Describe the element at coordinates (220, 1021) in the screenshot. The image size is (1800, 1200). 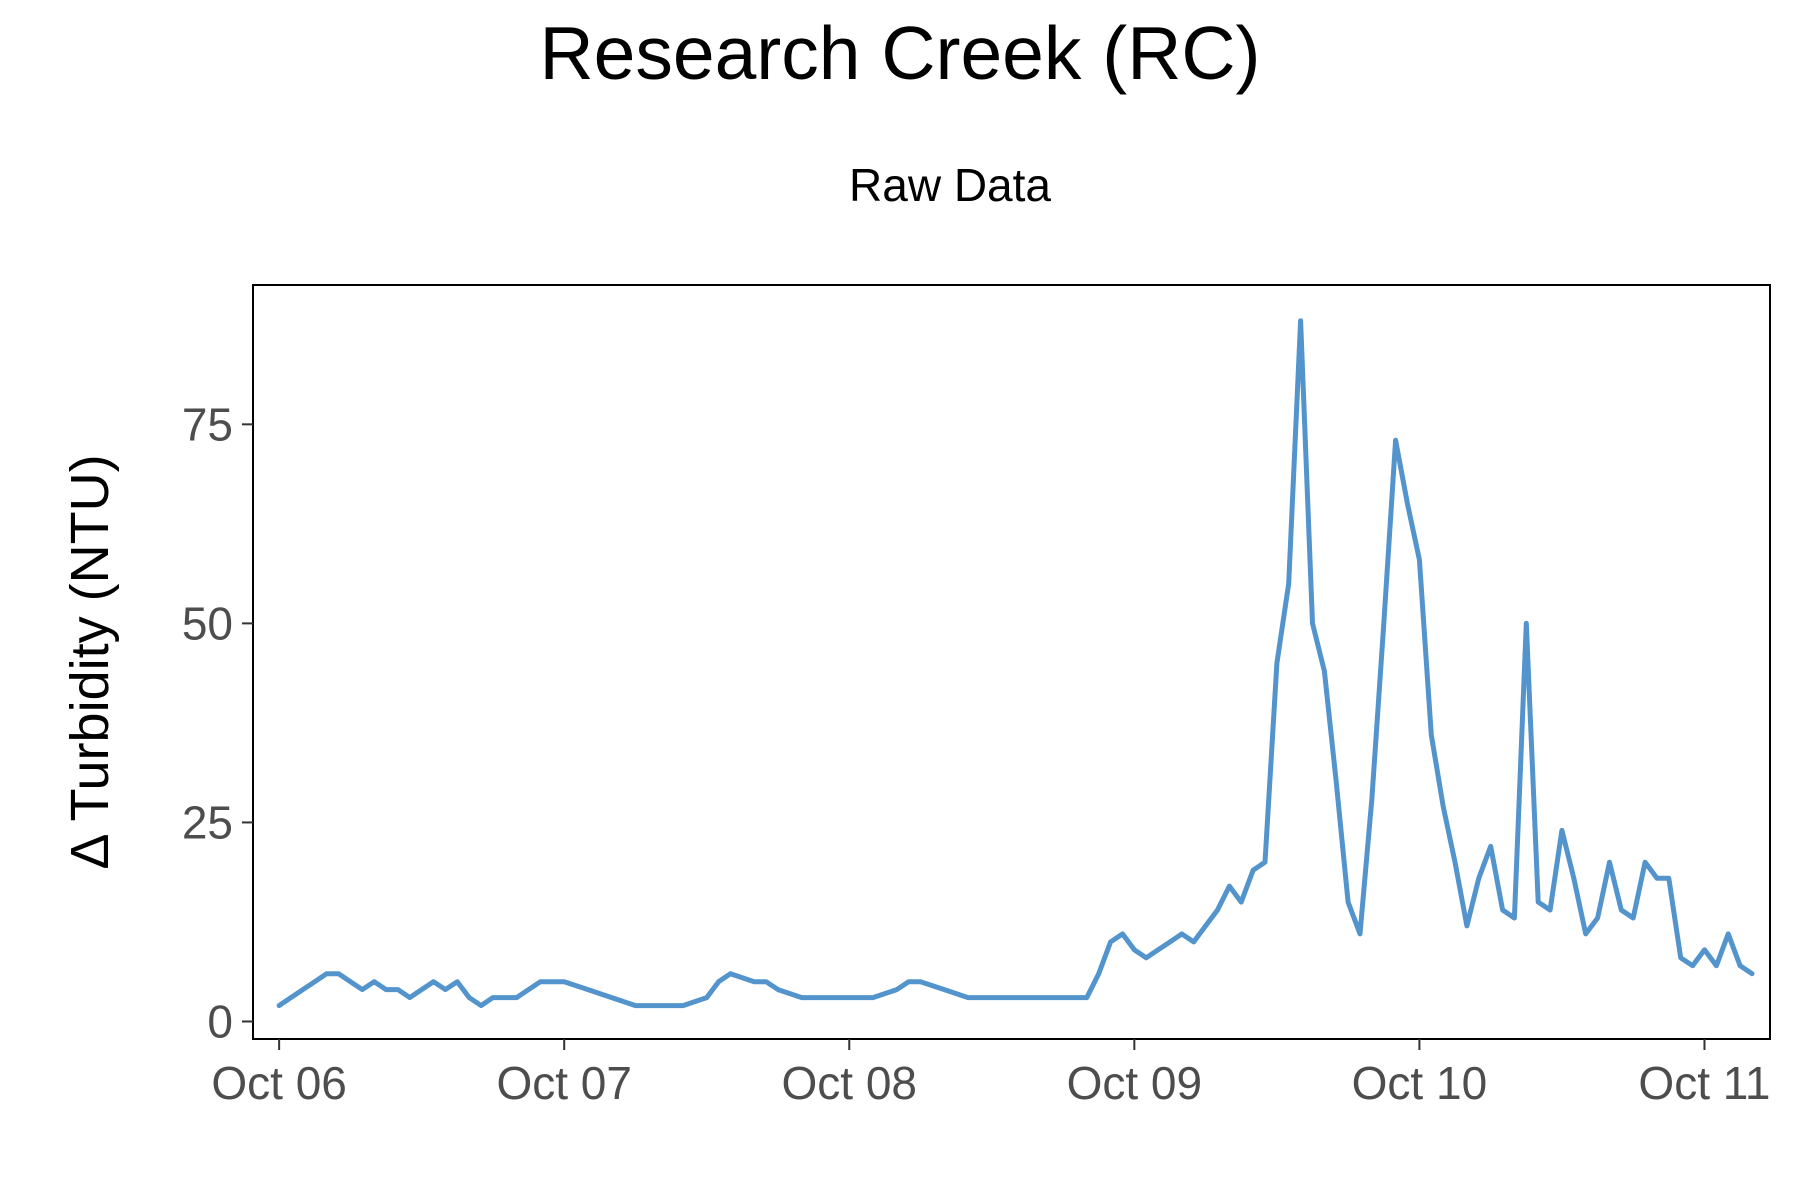
I see `y-tick-label-0: 0` at that location.